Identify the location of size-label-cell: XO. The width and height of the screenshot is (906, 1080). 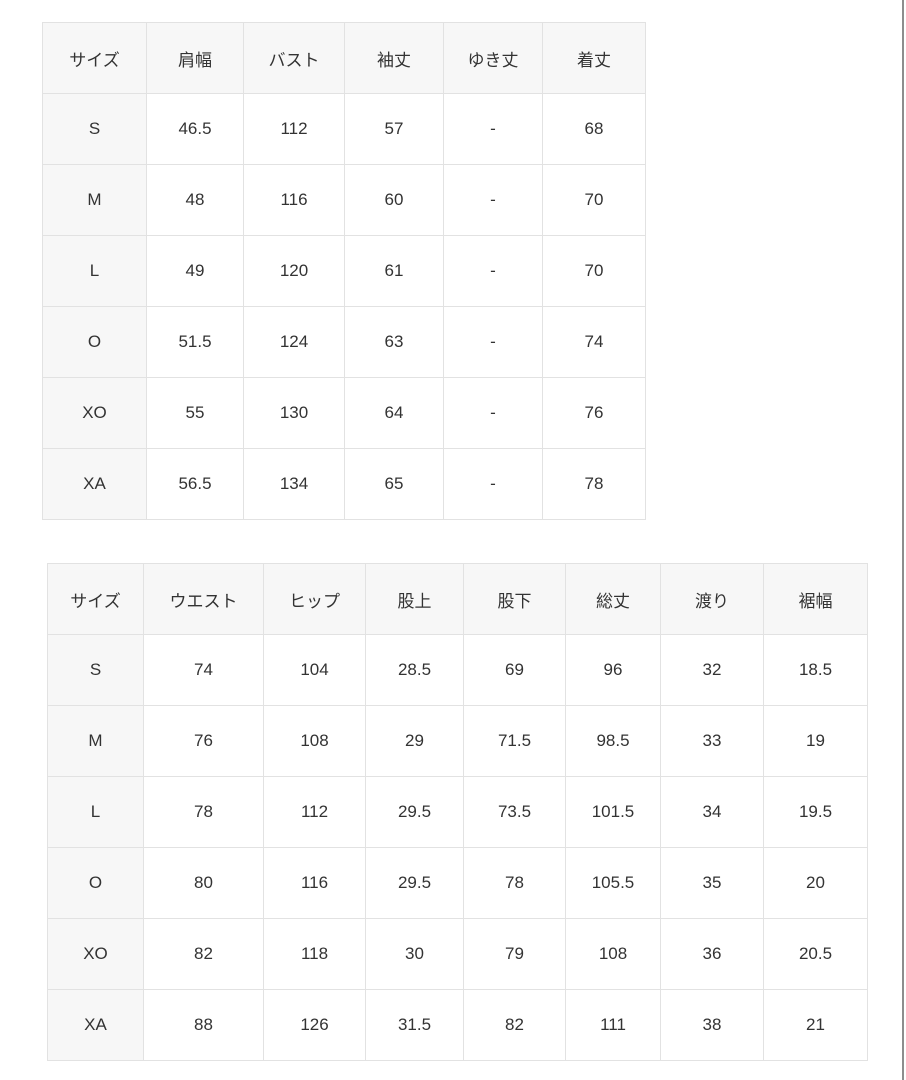
(95, 954).